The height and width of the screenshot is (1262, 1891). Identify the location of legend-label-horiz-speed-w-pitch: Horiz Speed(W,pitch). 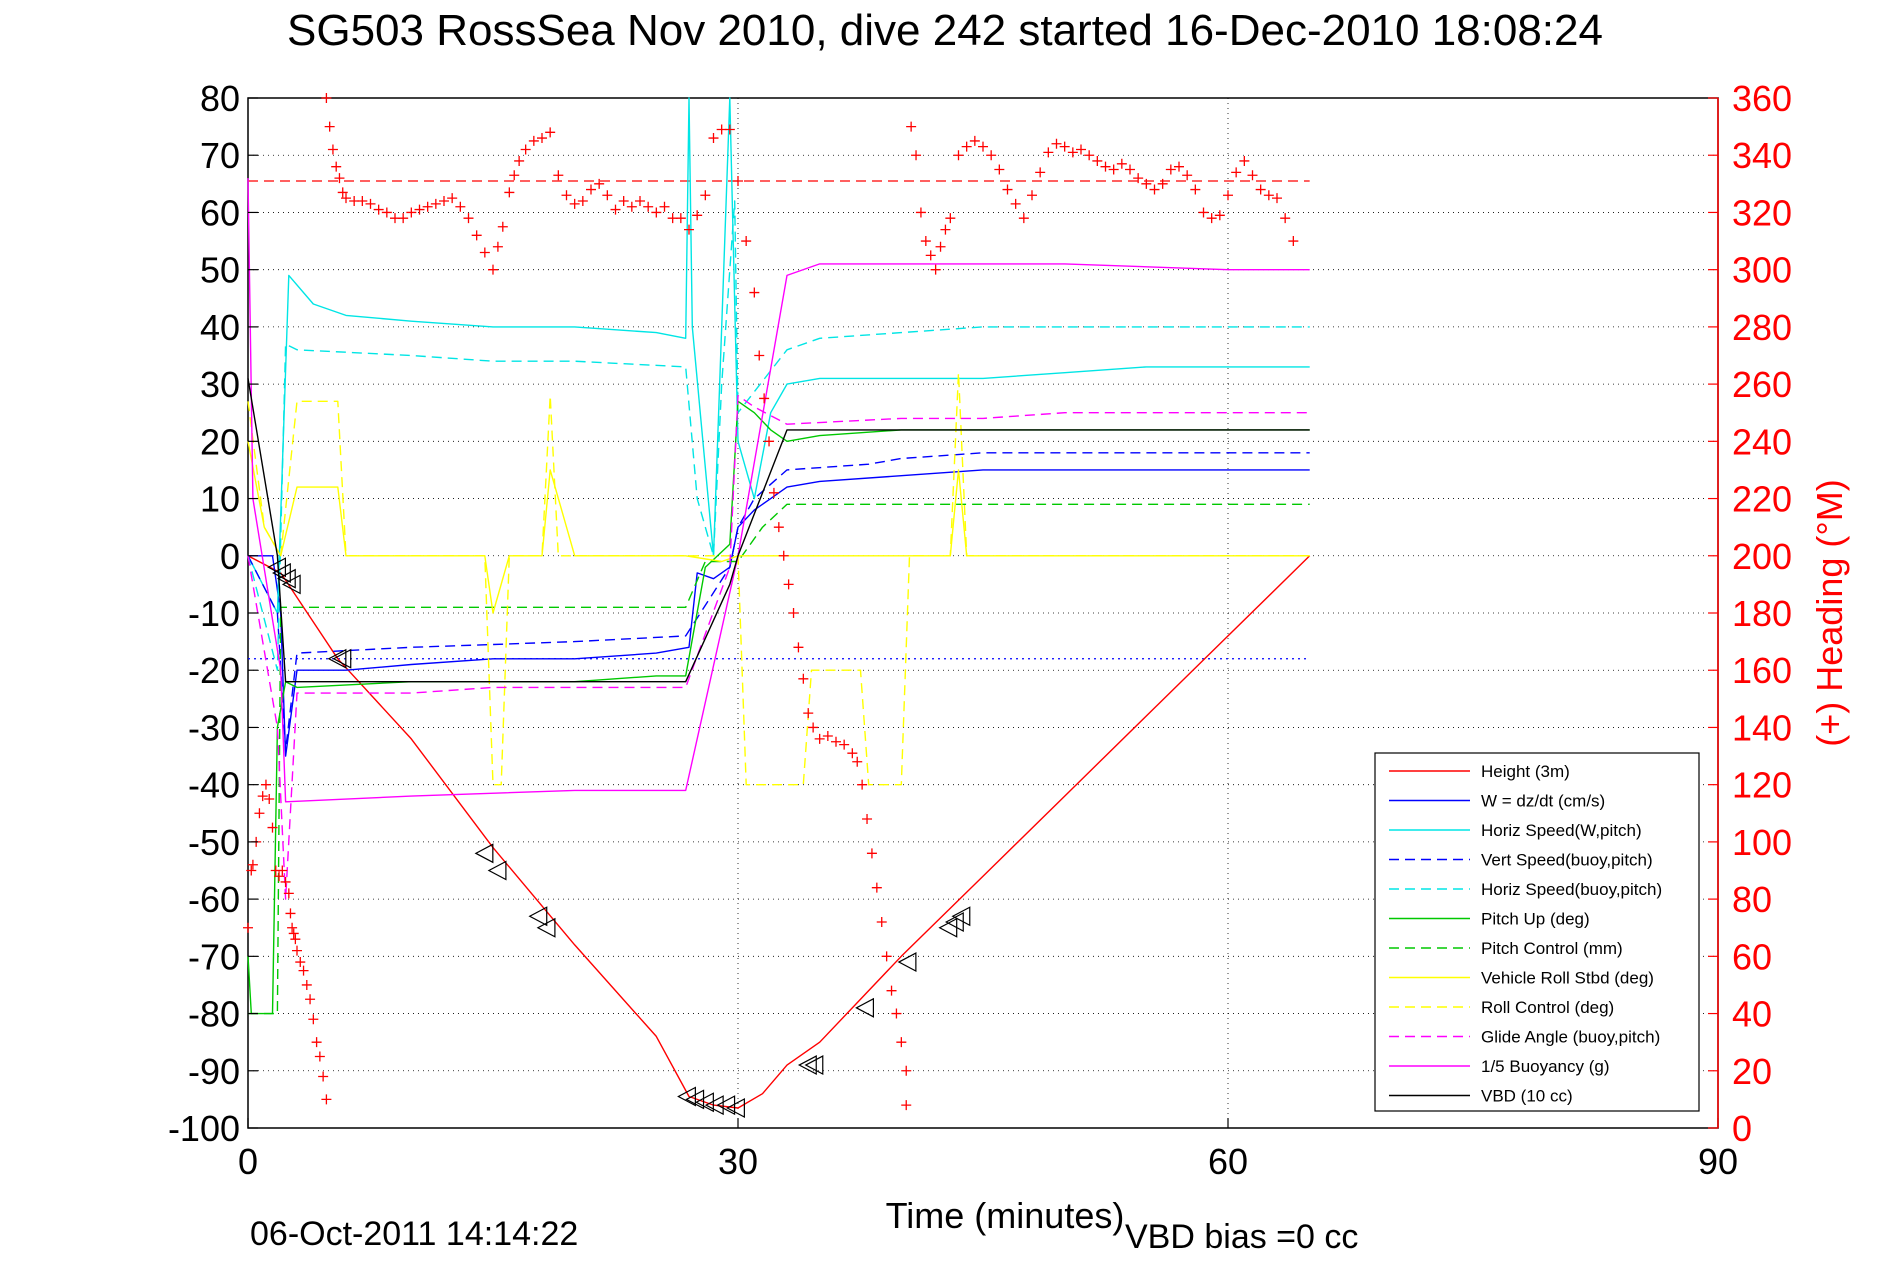
(1561, 830).